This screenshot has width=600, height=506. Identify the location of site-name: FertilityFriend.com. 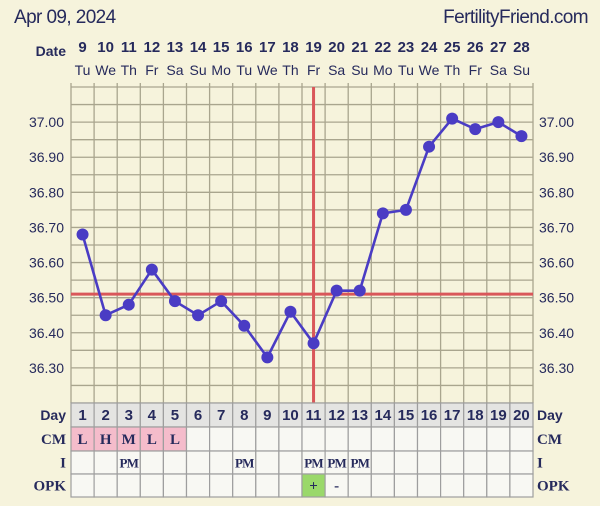
(515, 17).